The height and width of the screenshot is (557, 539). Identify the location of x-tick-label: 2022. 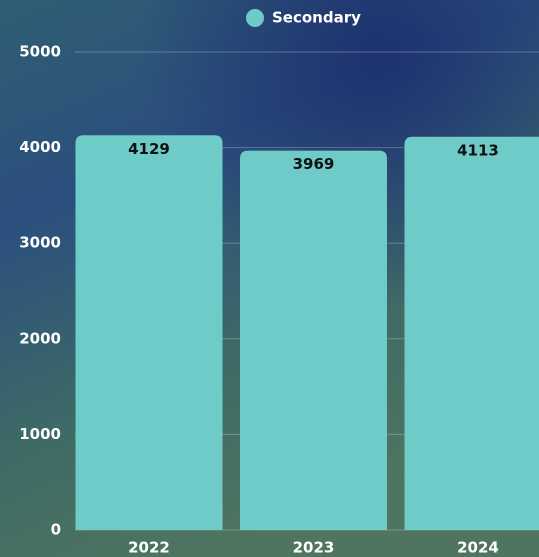
(149, 548).